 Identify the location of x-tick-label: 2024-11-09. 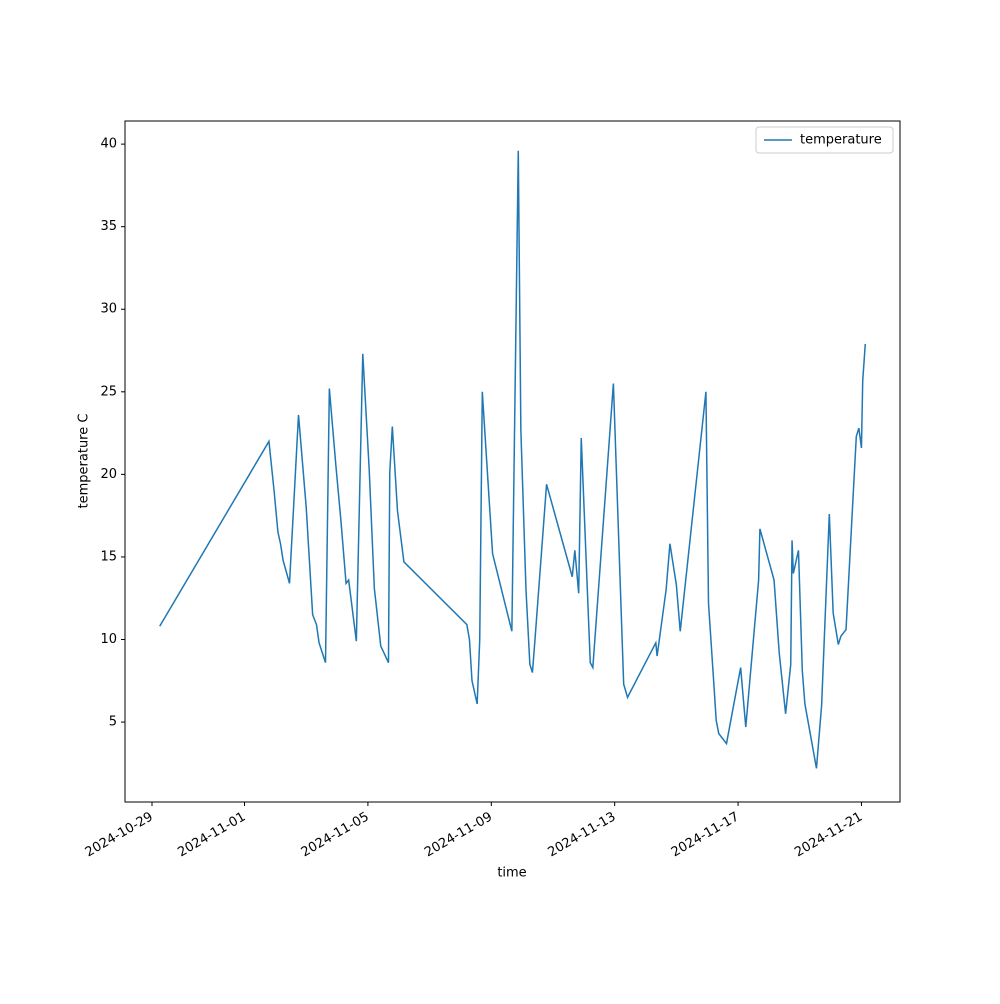
(458, 835).